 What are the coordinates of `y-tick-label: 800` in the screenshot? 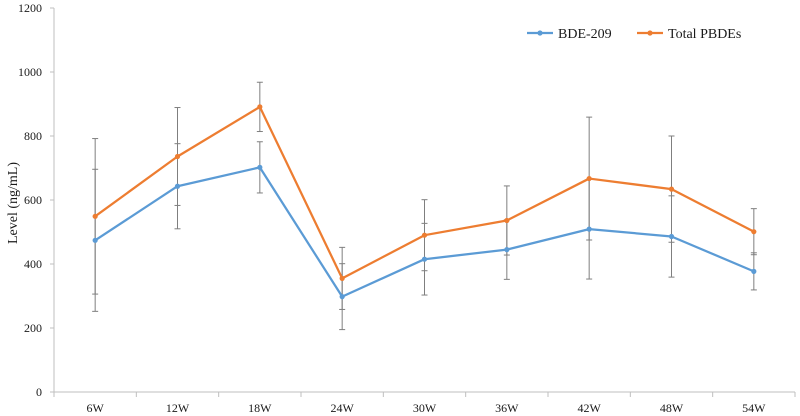 It's located at (33, 136).